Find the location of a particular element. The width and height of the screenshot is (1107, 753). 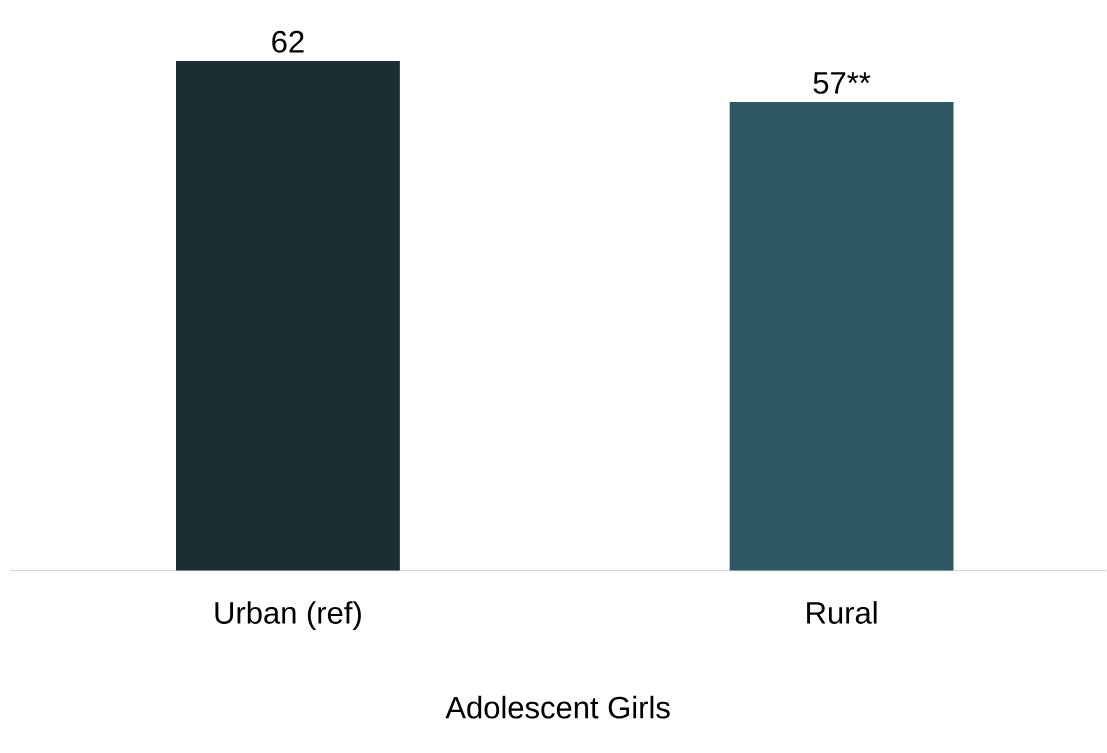

data-label: 62 is located at coordinates (288, 42).